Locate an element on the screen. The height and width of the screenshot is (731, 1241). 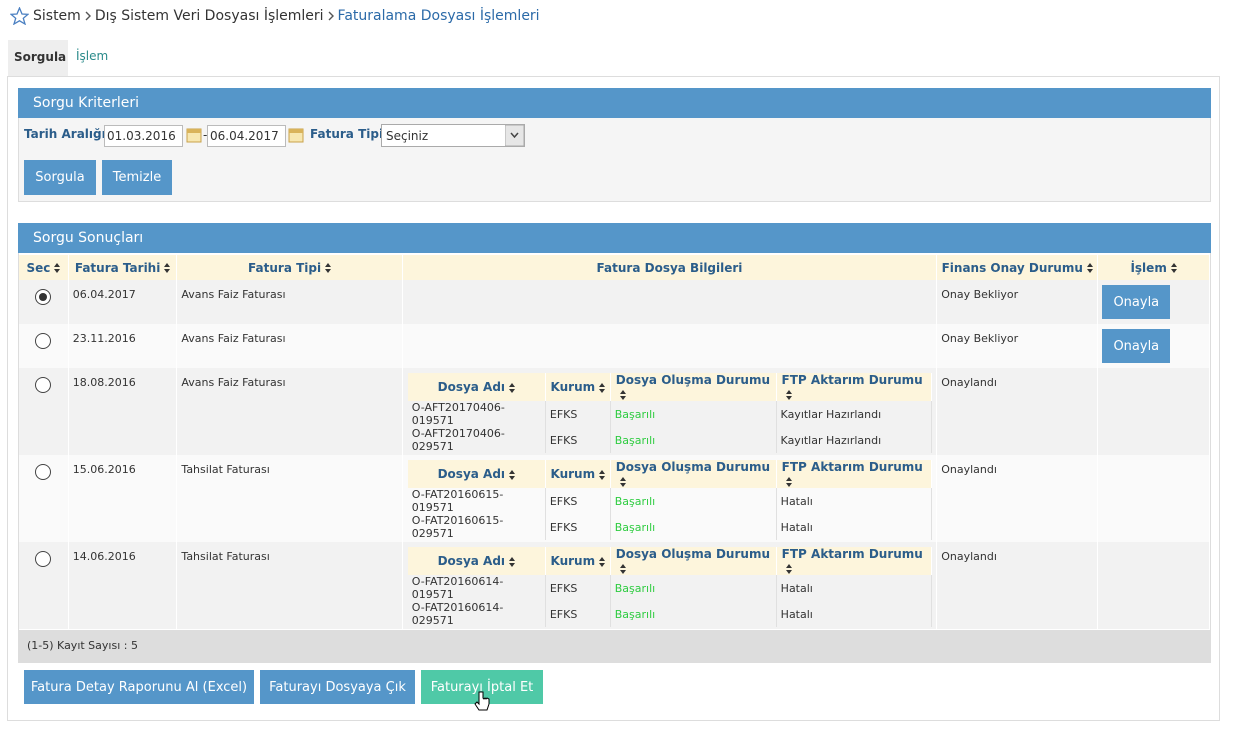
column-header-text: Fatura Dosya Bilgileri is located at coordinates (669, 267).